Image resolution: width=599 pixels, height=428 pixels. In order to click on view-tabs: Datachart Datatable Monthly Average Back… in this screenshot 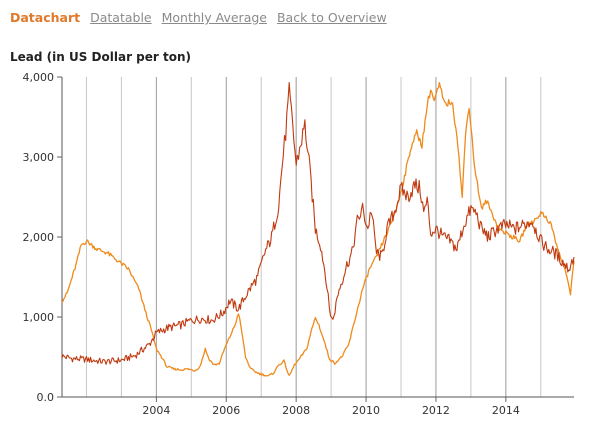, I will do `click(198, 19)`.